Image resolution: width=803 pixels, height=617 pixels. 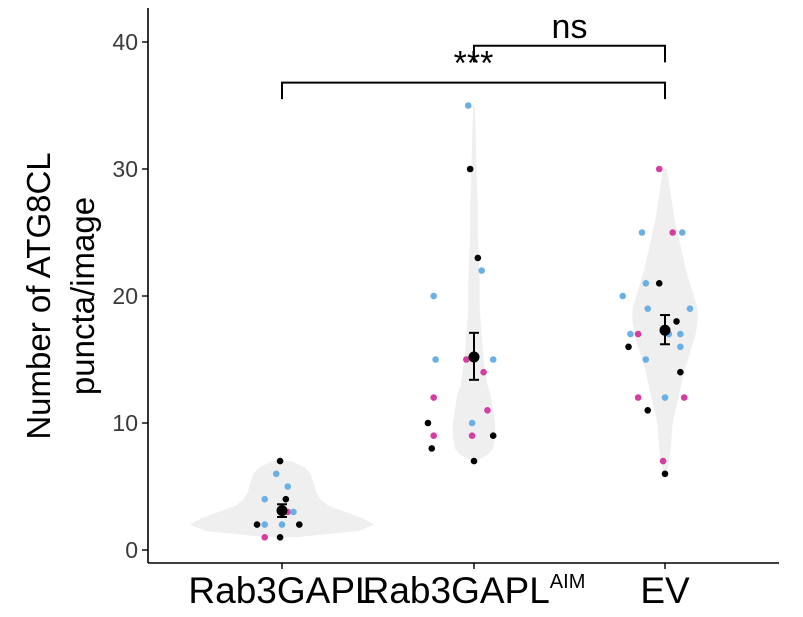 What do you see at coordinates (82, 296) in the screenshot?
I see `y-axis-label-line2: puncta/image` at bounding box center [82, 296].